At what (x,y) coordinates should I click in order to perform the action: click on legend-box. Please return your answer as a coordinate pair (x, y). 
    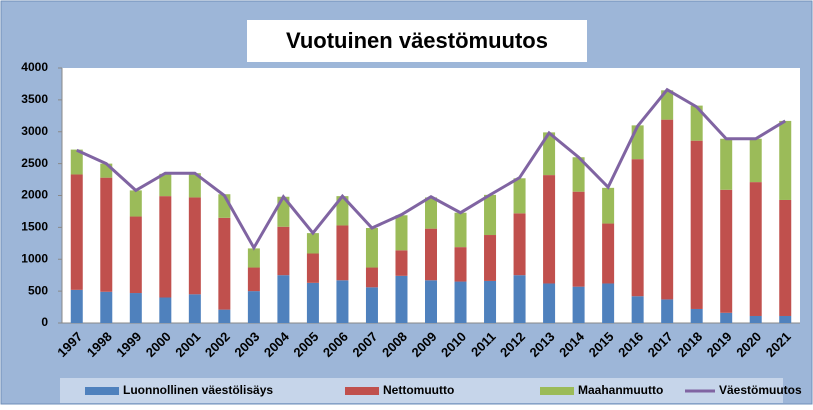
    Looking at the image, I should click on (421, 390).